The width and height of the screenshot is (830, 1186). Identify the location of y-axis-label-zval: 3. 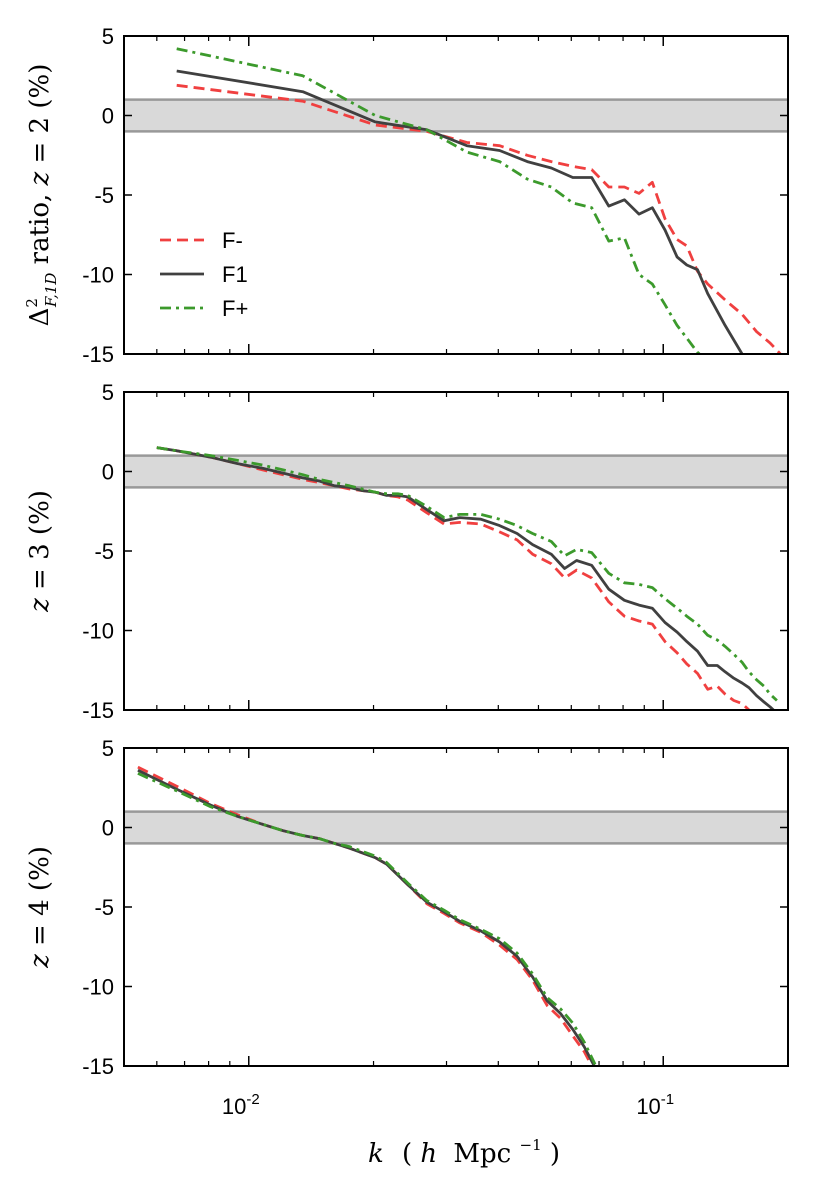
(40, 551).